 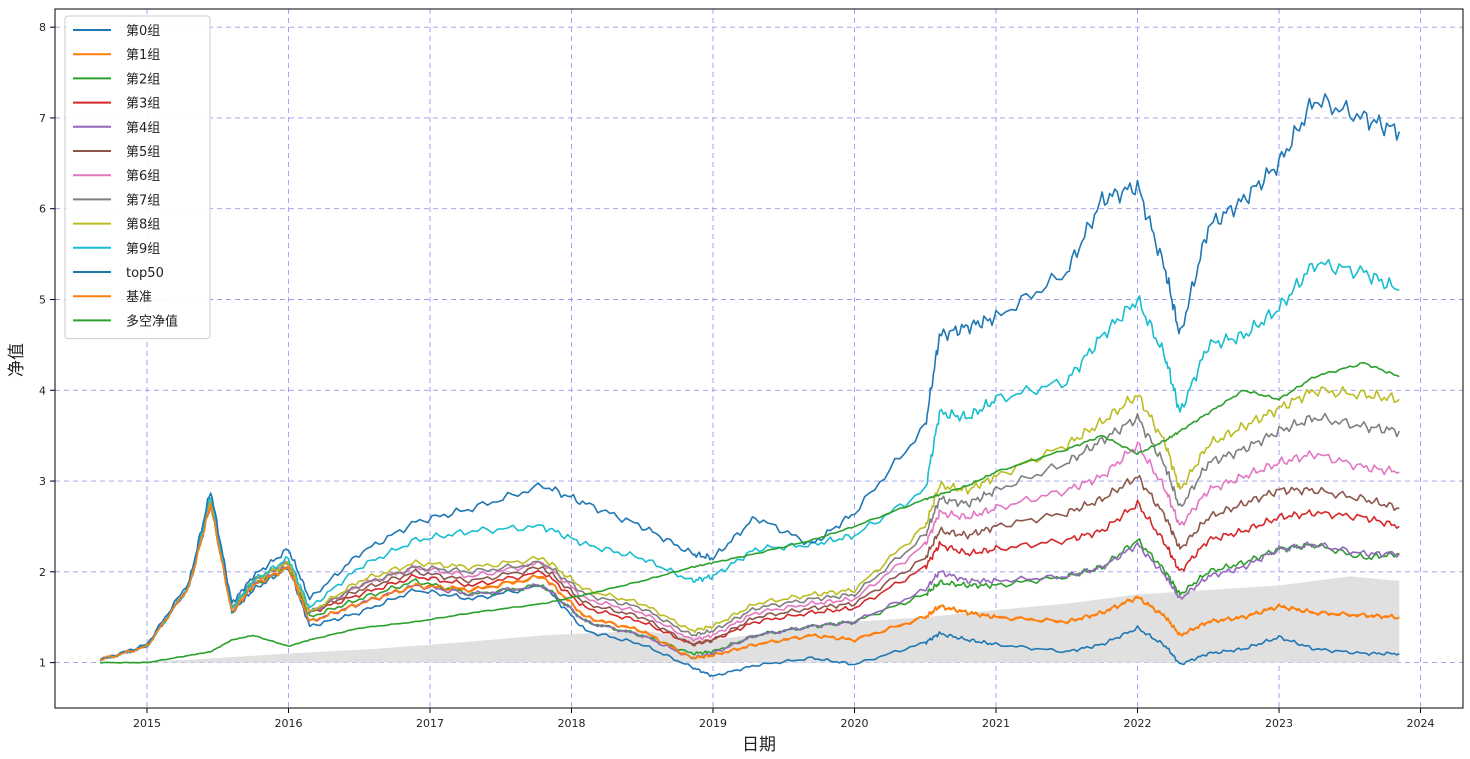 I want to click on y-tick-label: 1, so click(x=42, y=663).